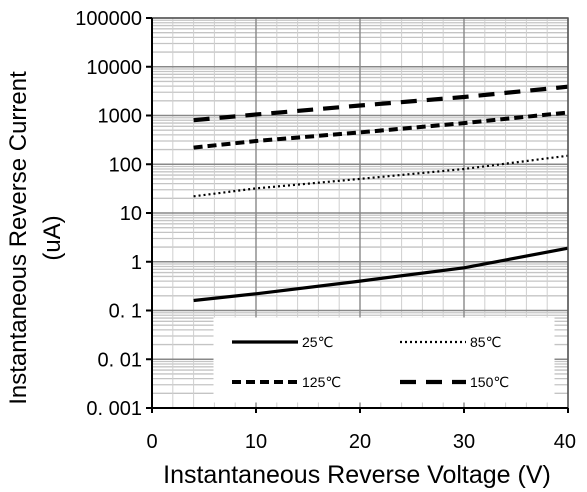  What do you see at coordinates (52, 237) in the screenshot?
I see `y-axis-label-line-2: (uA)` at bounding box center [52, 237].